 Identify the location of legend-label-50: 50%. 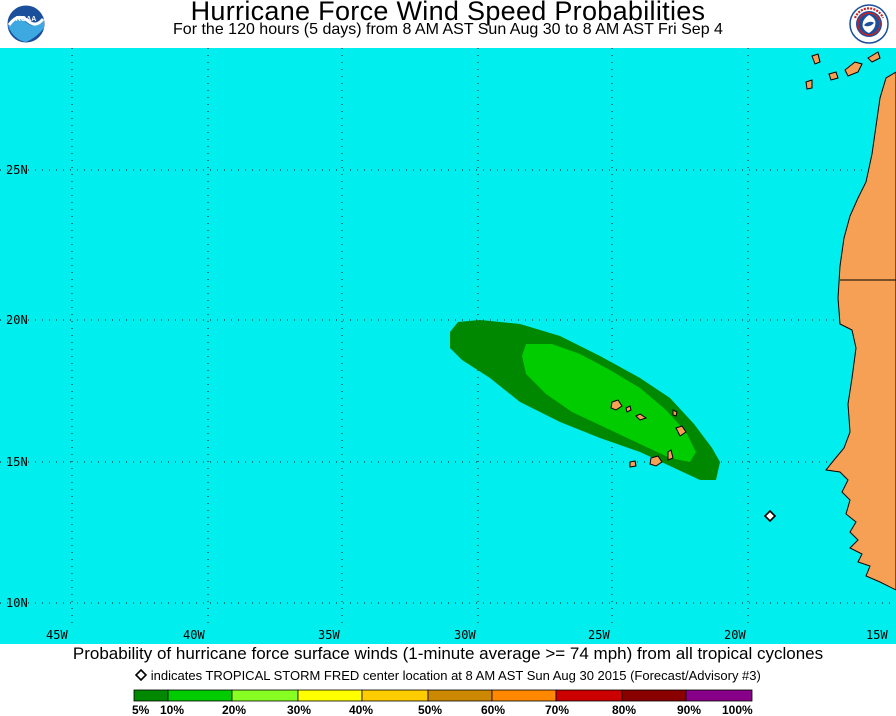
(430, 709).